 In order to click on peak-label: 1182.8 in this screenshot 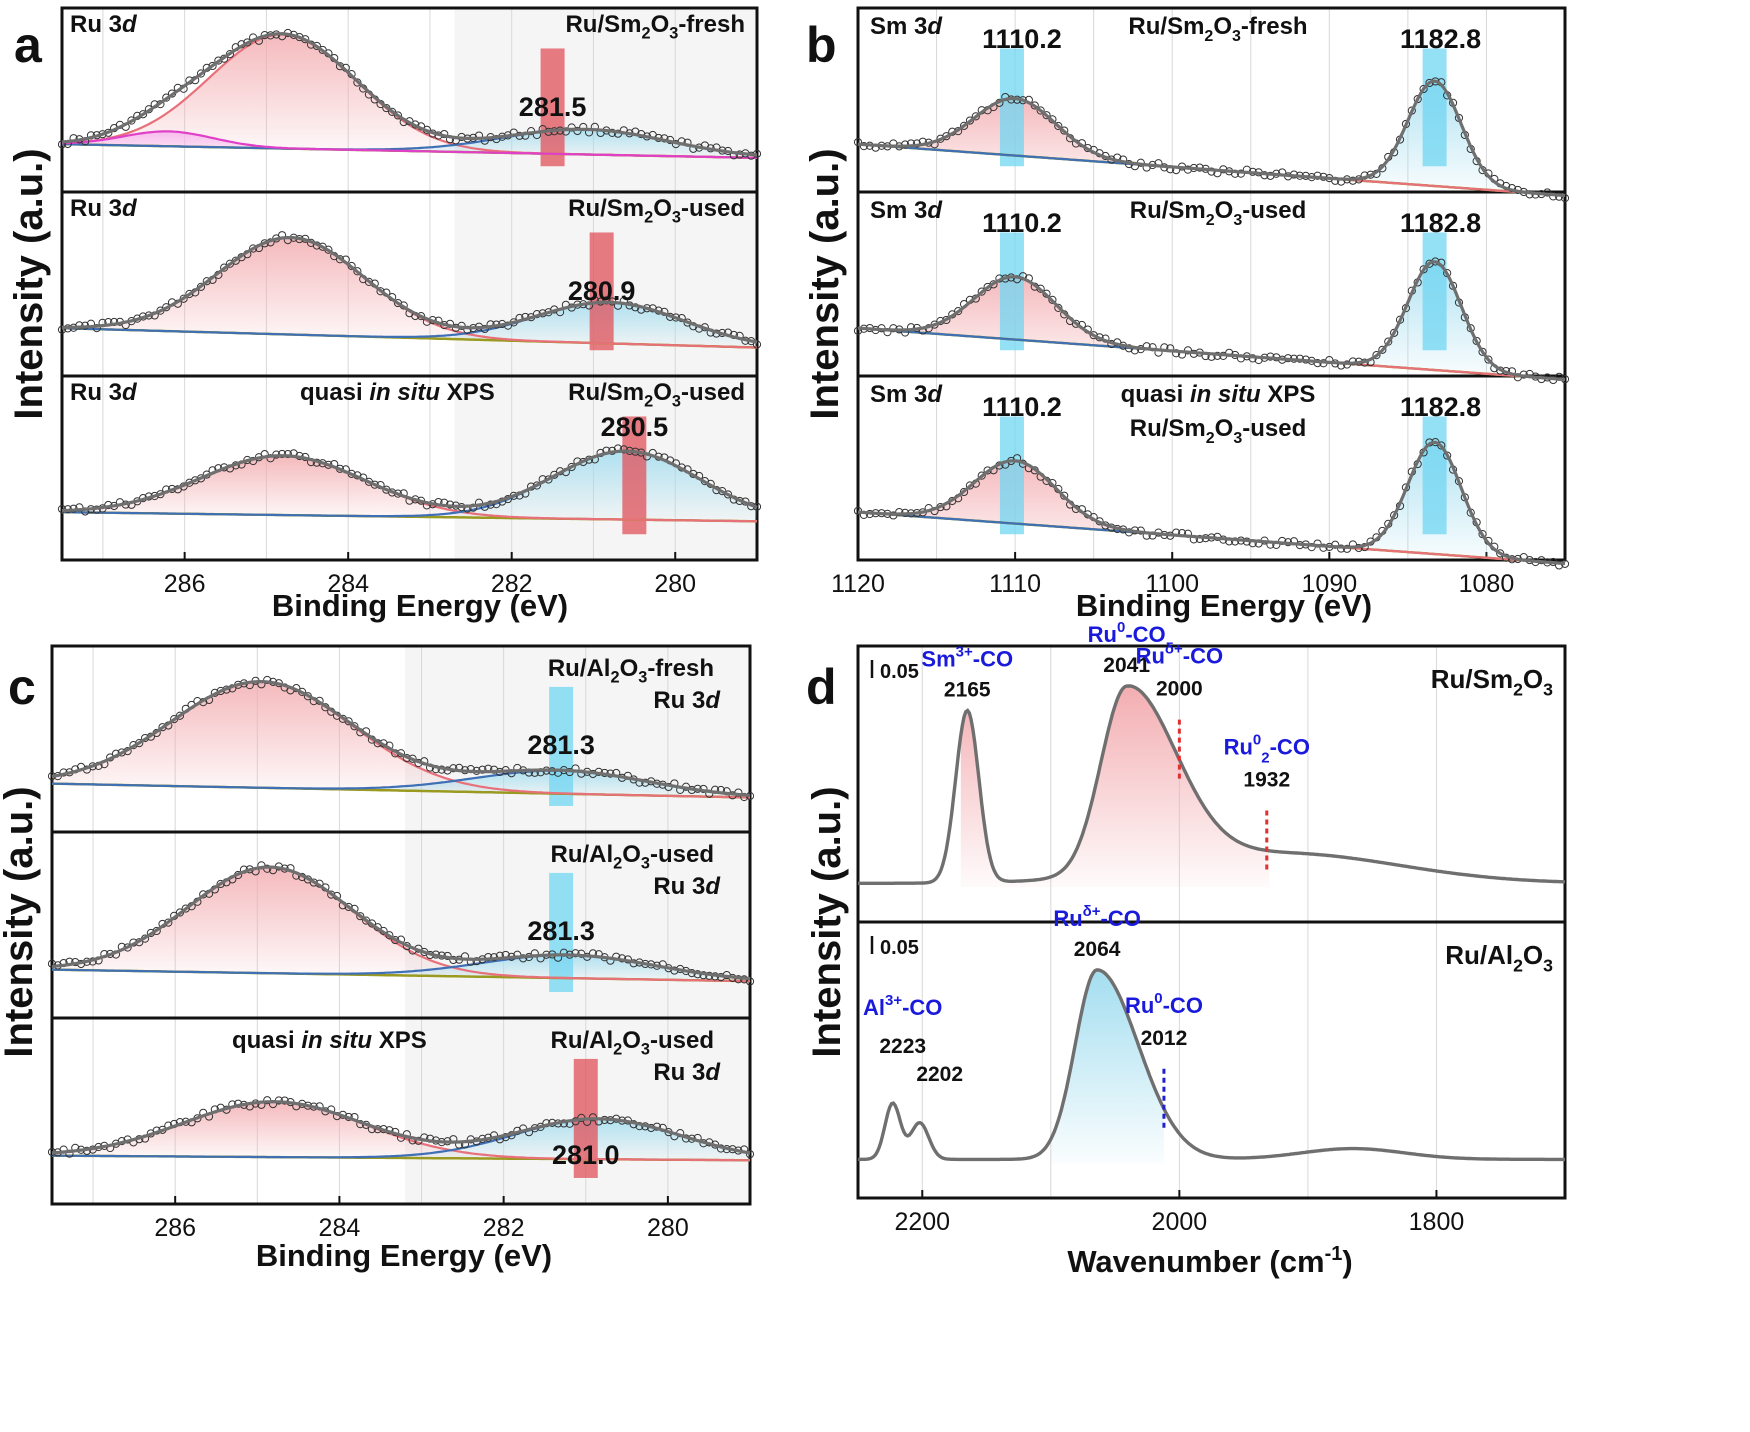, I will do `click(1440, 223)`.